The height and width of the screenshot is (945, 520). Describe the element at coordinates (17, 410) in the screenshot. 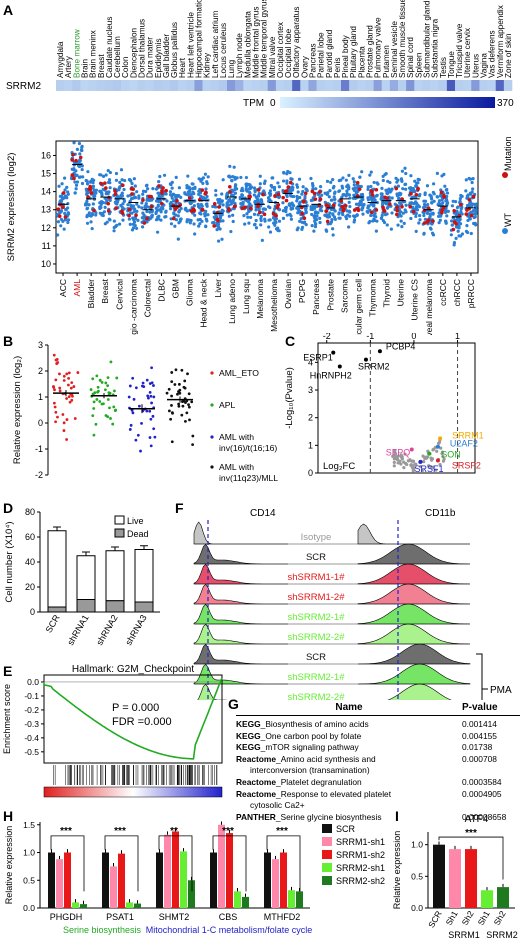

I see `y-axis-label: Relative expression (log₂)` at that location.